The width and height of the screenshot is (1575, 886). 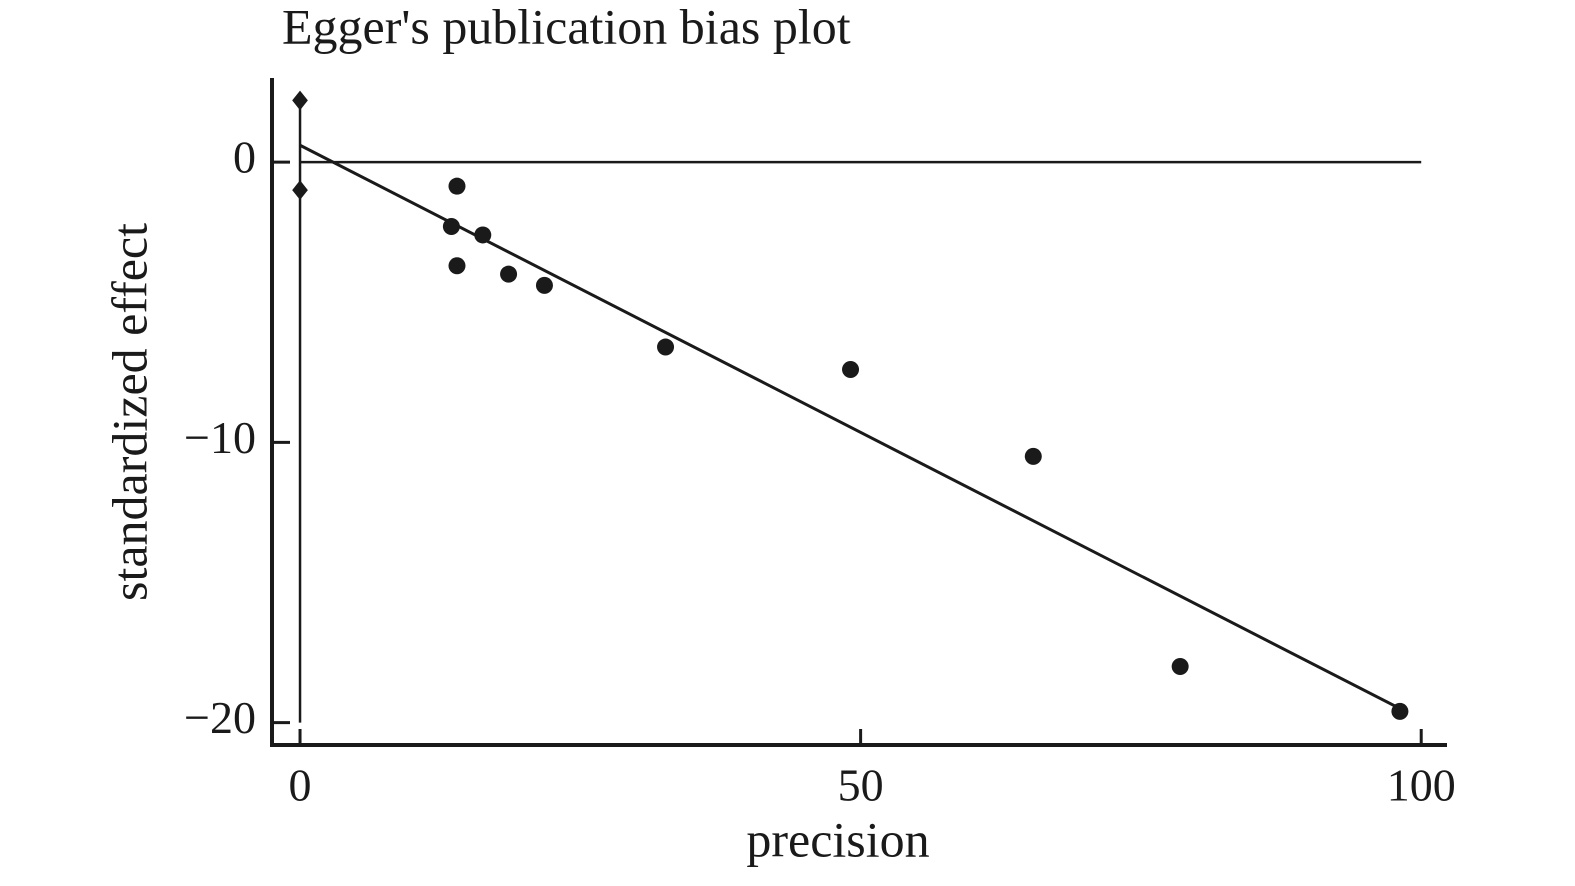 What do you see at coordinates (861, 785) in the screenshot?
I see `x-tick-label: 50` at bounding box center [861, 785].